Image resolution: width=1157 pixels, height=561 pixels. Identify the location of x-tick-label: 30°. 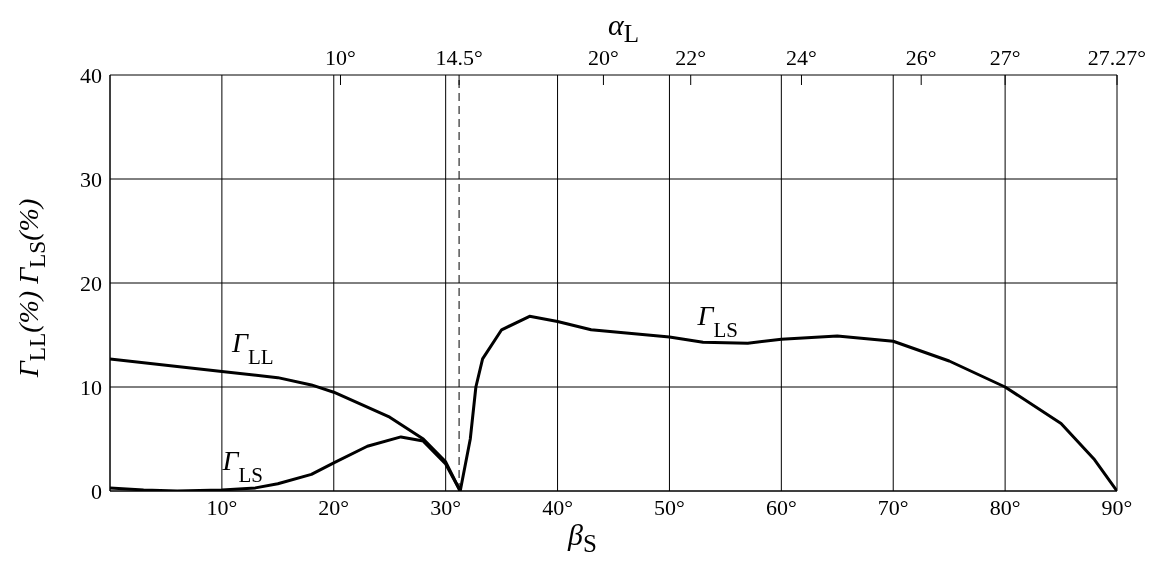
(446, 507).